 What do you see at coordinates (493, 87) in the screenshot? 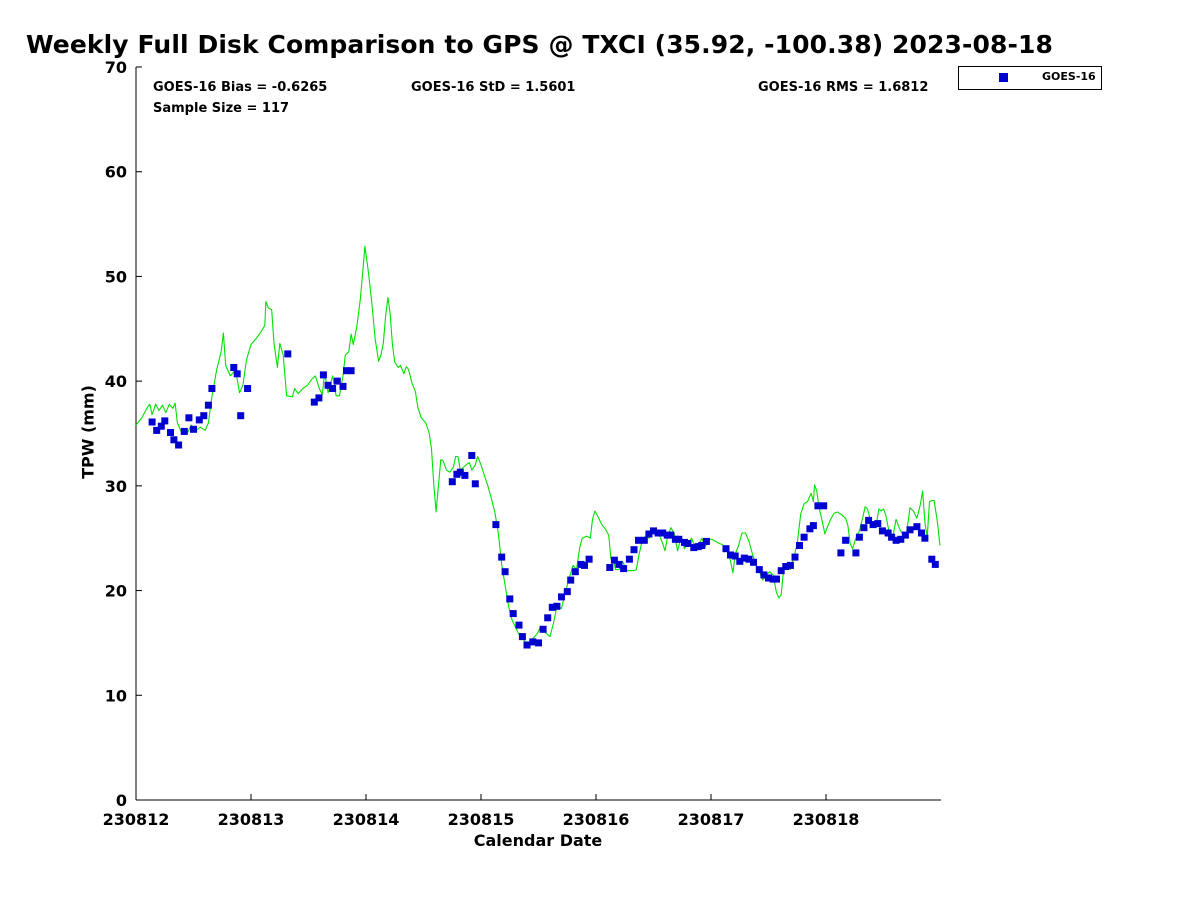
I see `std-stat: GOES-16 StD = 1.5601` at bounding box center [493, 87].